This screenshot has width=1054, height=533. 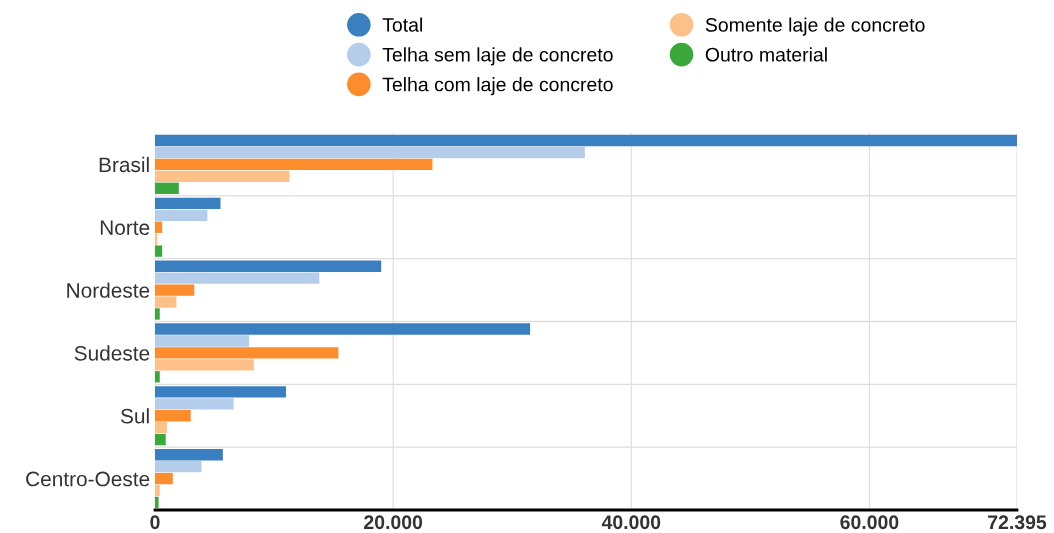 What do you see at coordinates (124, 164) in the screenshot?
I see `y-tick-label: Brasil` at bounding box center [124, 164].